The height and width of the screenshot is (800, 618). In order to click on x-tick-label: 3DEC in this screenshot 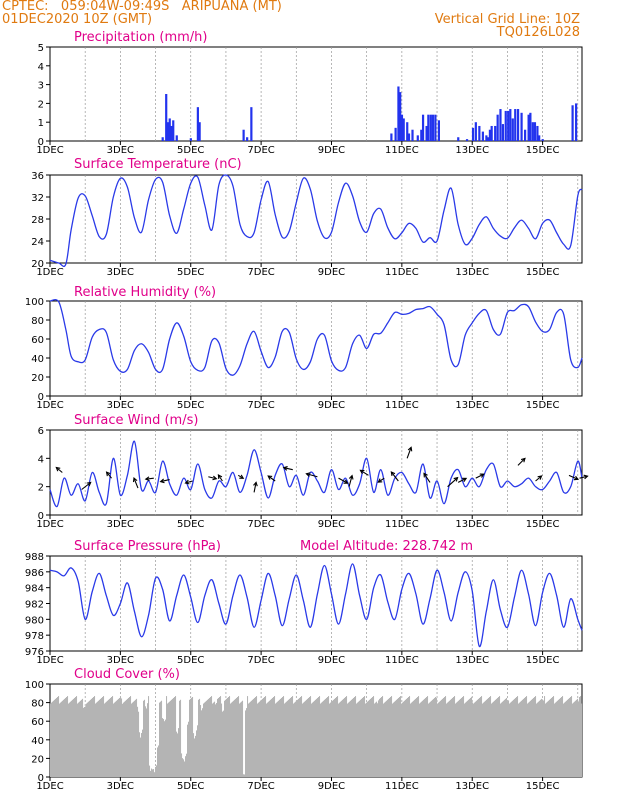, I will do `click(120, 272)`.